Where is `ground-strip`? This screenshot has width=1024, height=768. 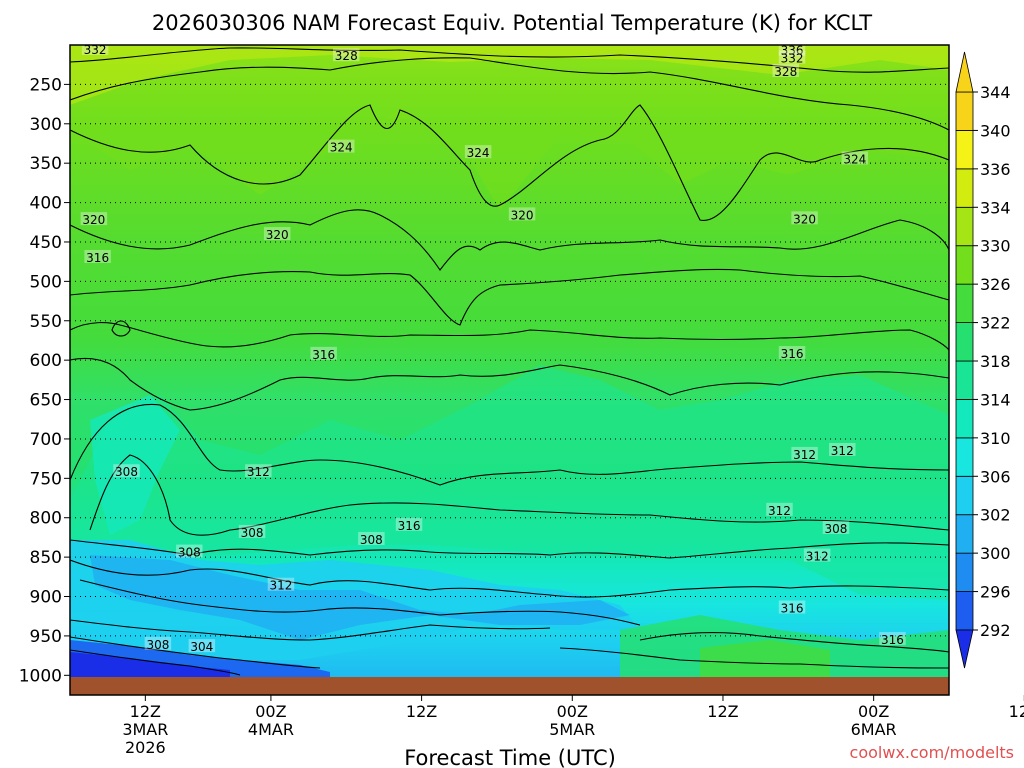
ground-strip is located at coordinates (509, 686).